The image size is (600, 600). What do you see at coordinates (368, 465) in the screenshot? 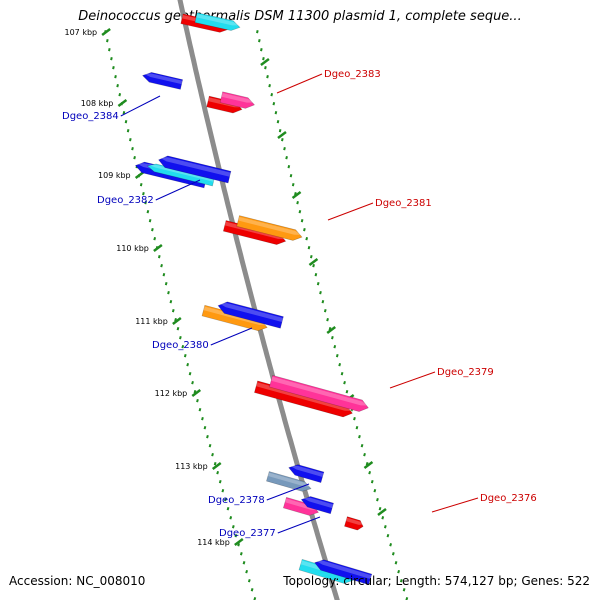
I see `scale-tick-right` at bounding box center [368, 465].